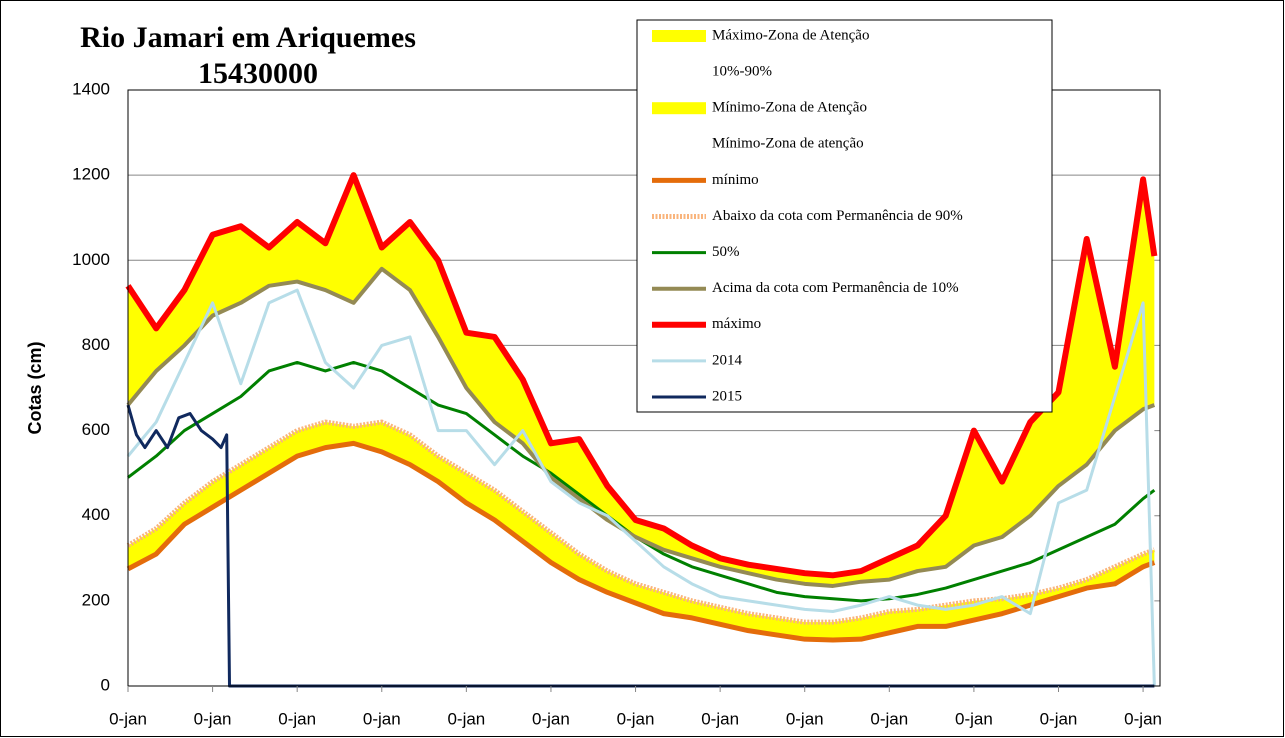  Describe the element at coordinates (96, 514) in the screenshot. I see `y-tick-label: 400` at that location.